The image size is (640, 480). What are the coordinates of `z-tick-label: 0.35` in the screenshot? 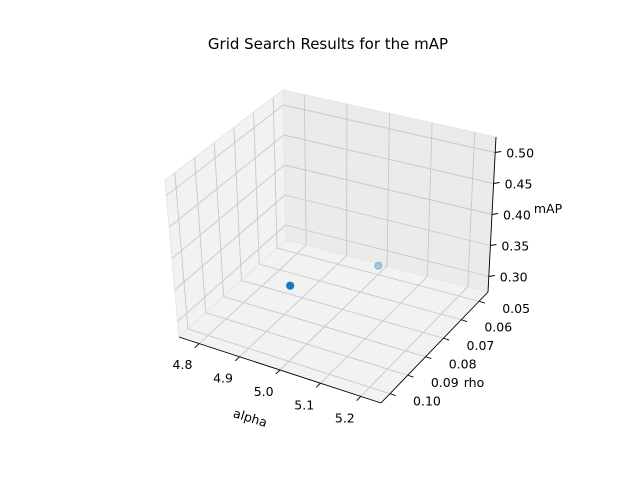 It's located at (515, 246).